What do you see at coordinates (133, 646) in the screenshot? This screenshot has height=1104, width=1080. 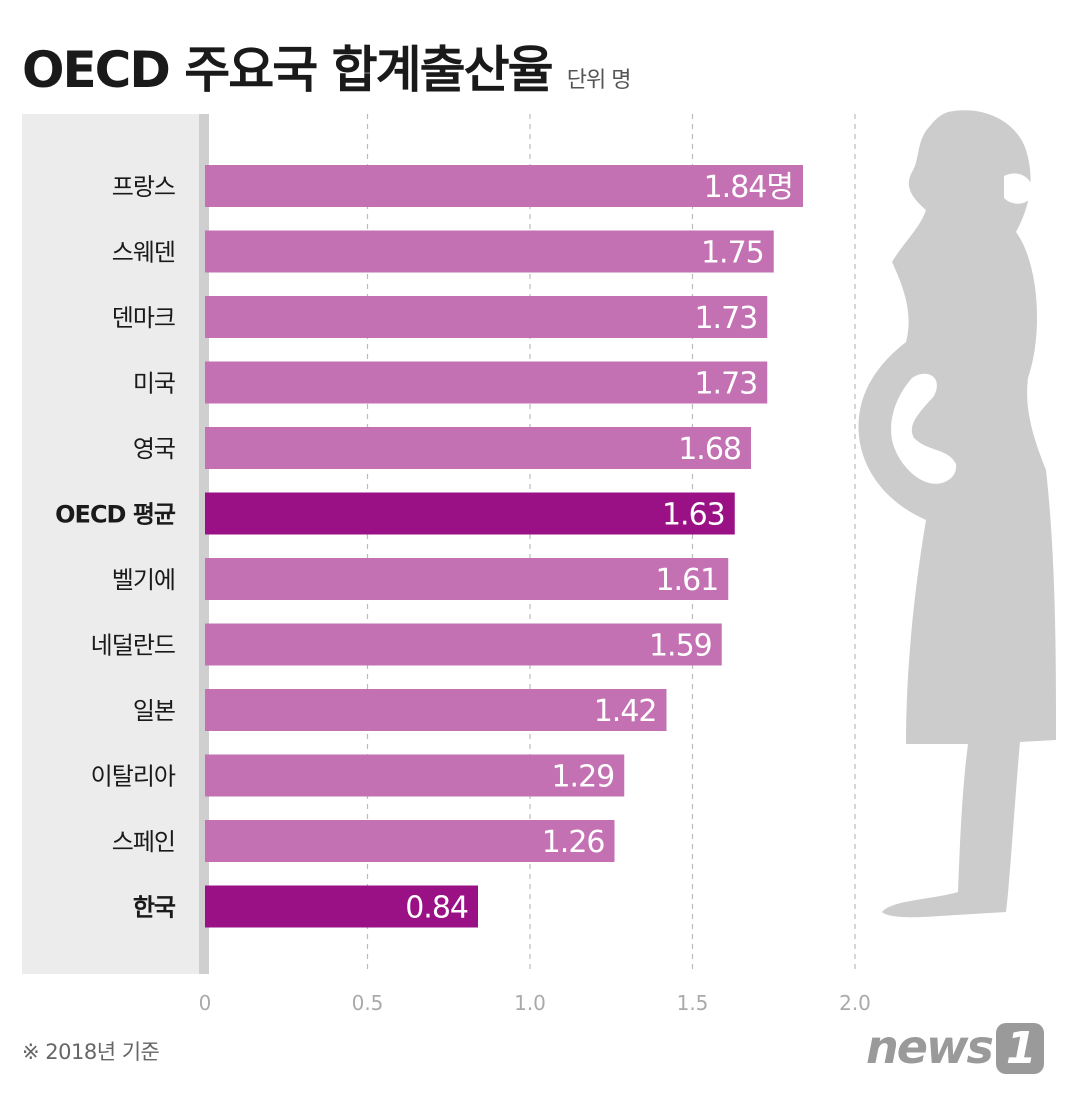 I see `category-label: 네덜란드` at bounding box center [133, 646].